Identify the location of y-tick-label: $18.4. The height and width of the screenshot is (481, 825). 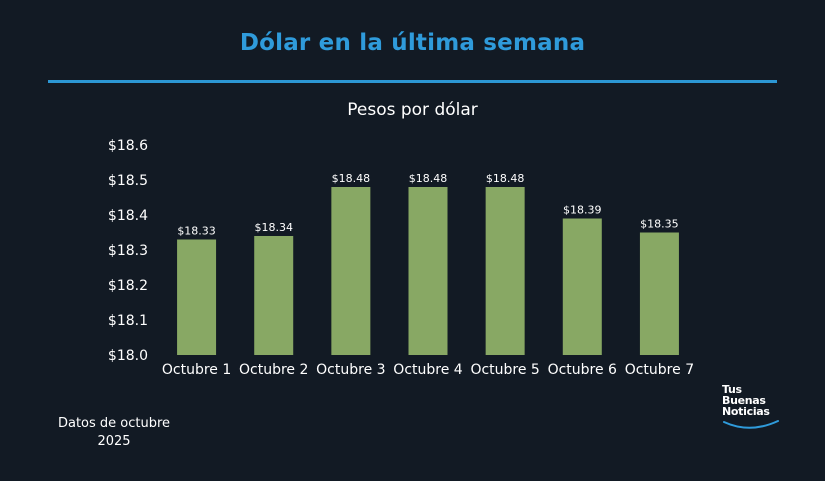
(128, 216).